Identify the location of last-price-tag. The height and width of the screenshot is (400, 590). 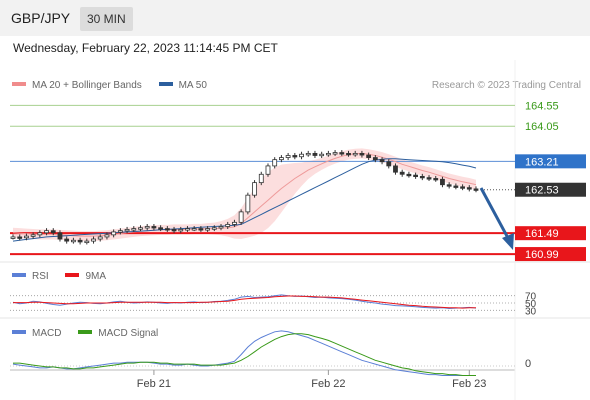
(550, 189).